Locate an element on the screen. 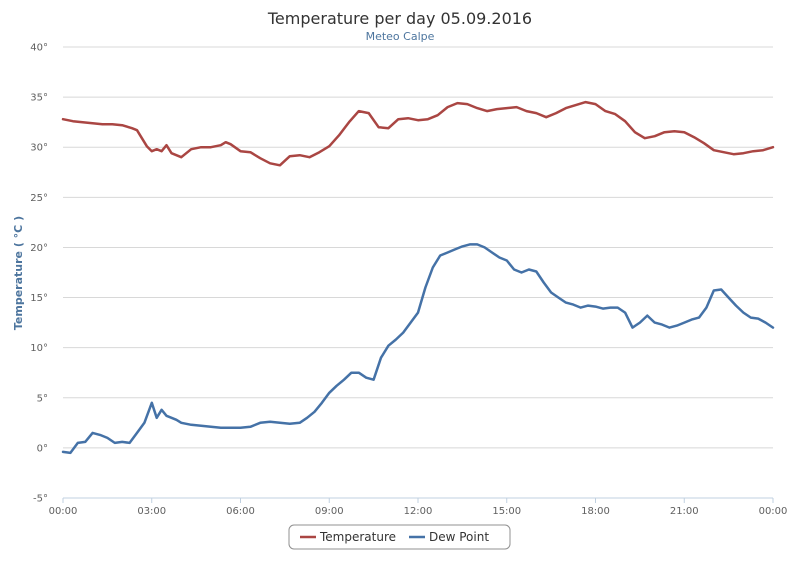 The image size is (800, 565). x-tick-label: 09:00 is located at coordinates (329, 511).